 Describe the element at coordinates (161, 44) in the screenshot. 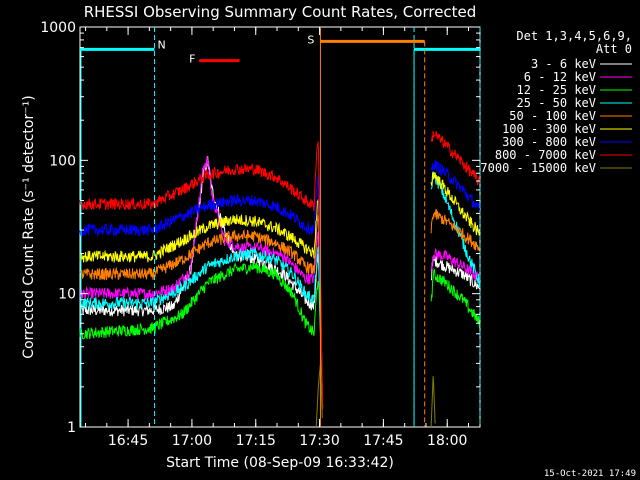

I see `night-label: N` at that location.